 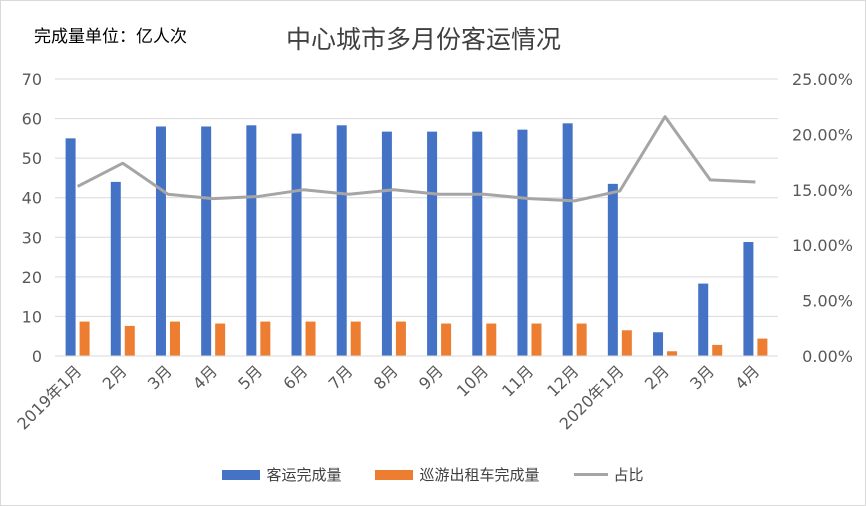 I want to click on ratio-line, so click(x=416, y=159).